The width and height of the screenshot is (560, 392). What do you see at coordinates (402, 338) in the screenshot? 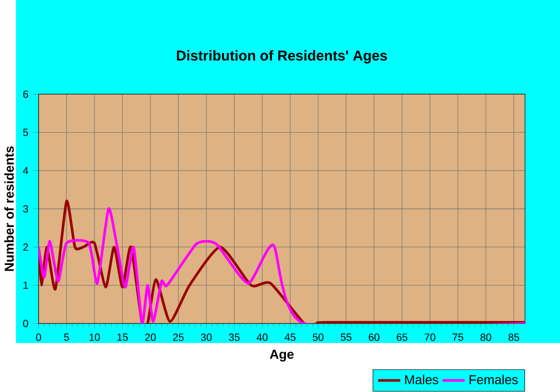
I see `x-tick-label: 65` at bounding box center [402, 338].